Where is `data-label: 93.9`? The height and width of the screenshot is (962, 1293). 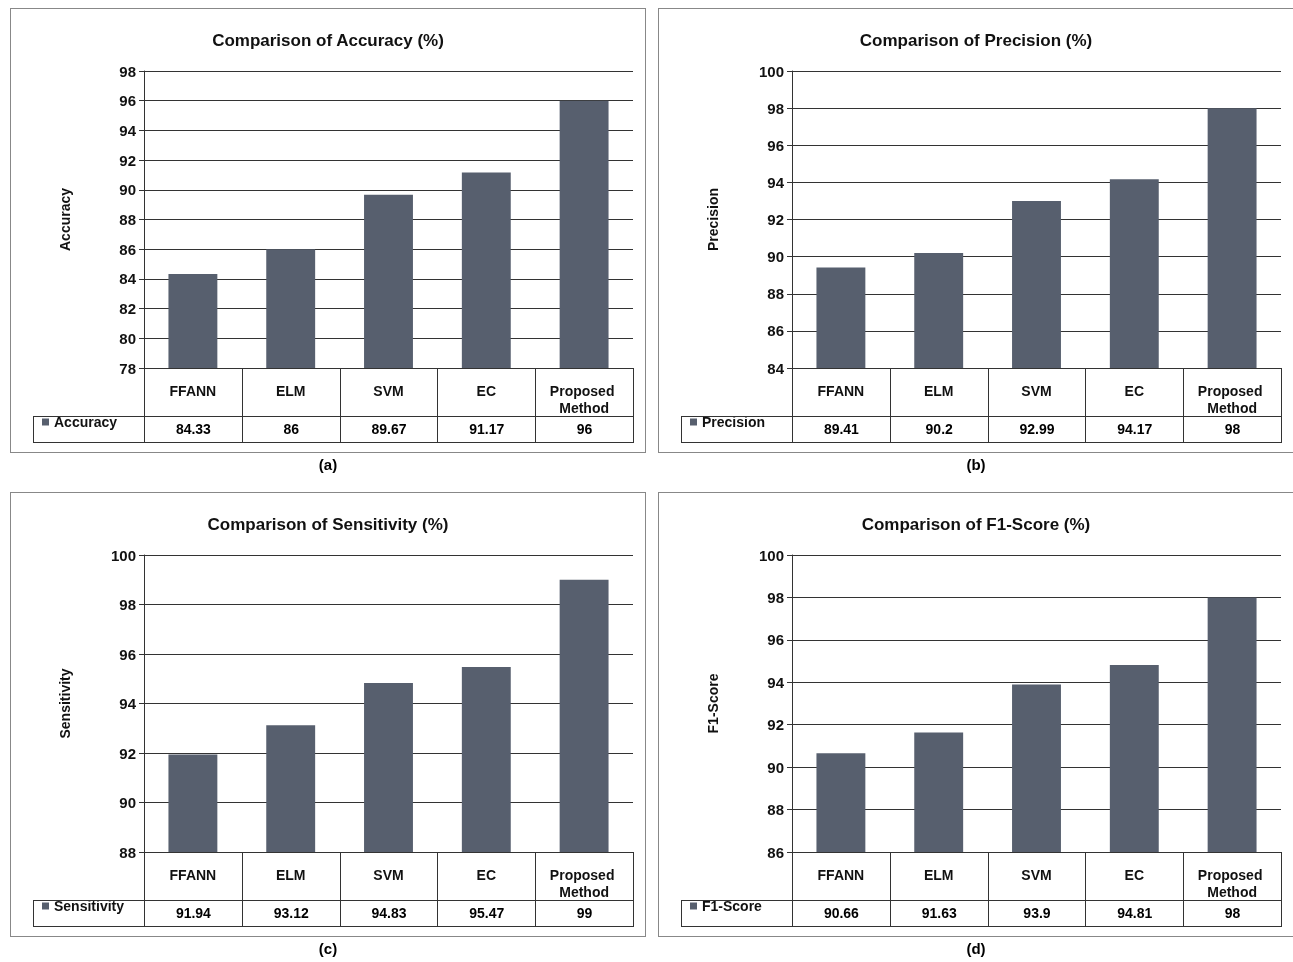
data-label: 93.9 is located at coordinates (1037, 913).